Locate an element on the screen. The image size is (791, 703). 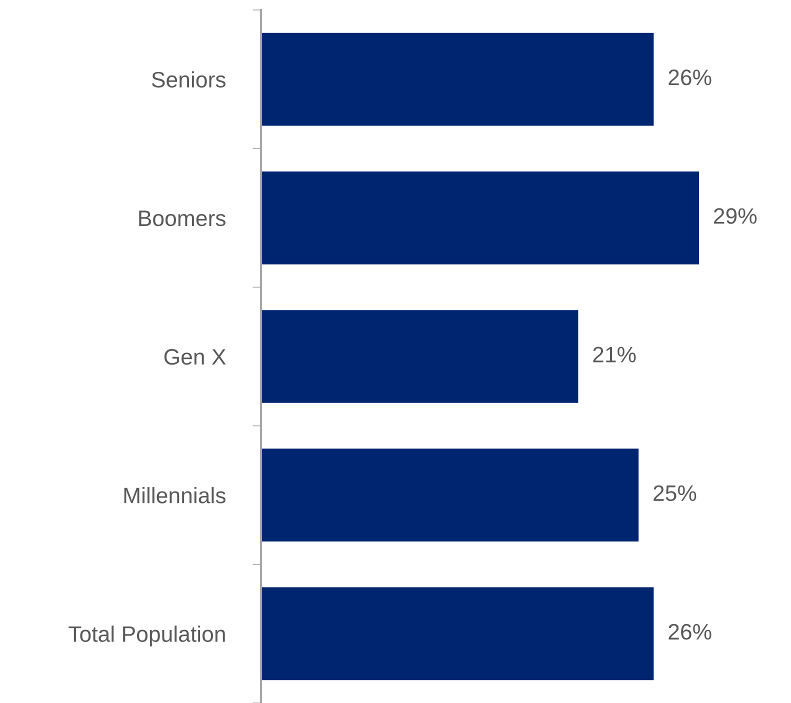
y-tick-label: Boomers is located at coordinates (182, 218).